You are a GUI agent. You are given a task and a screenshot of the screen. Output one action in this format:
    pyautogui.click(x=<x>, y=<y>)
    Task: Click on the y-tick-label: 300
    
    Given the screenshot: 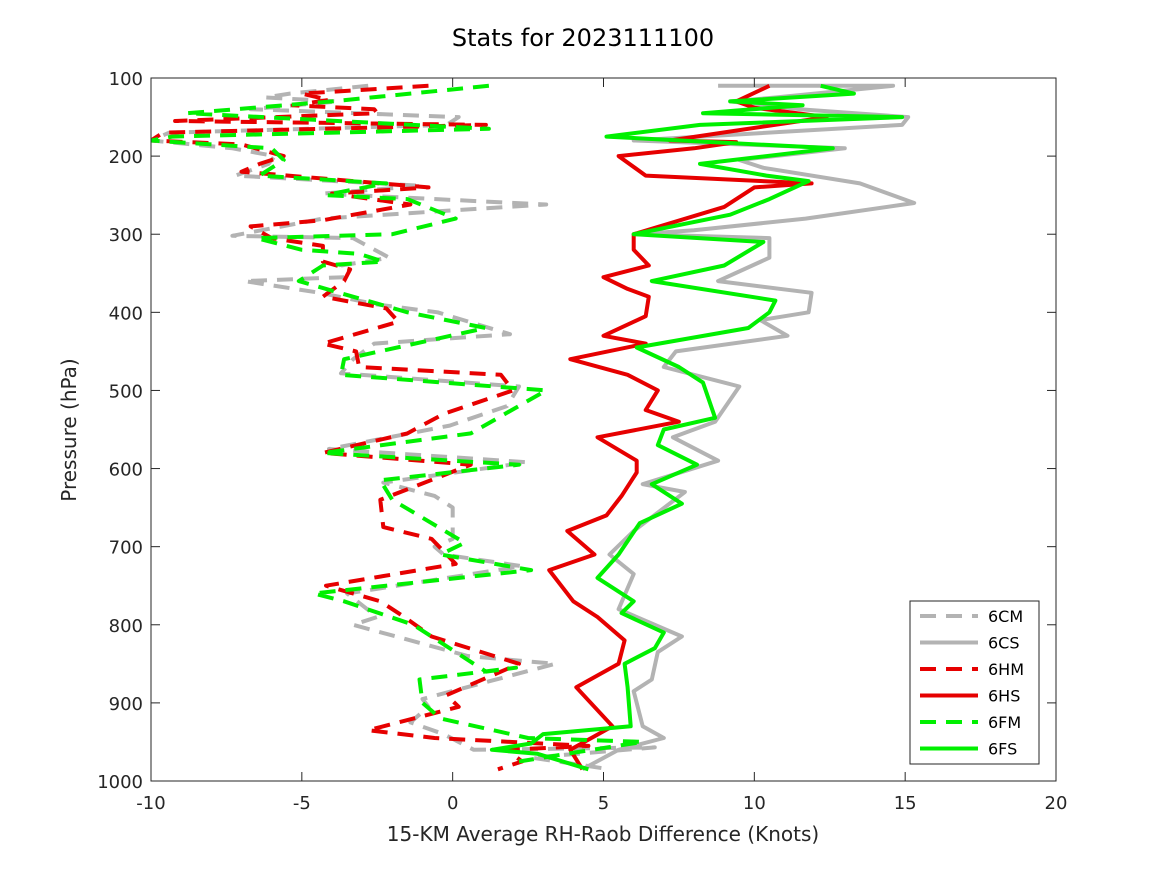 What is the action you would take?
    pyautogui.click(x=126, y=235)
    